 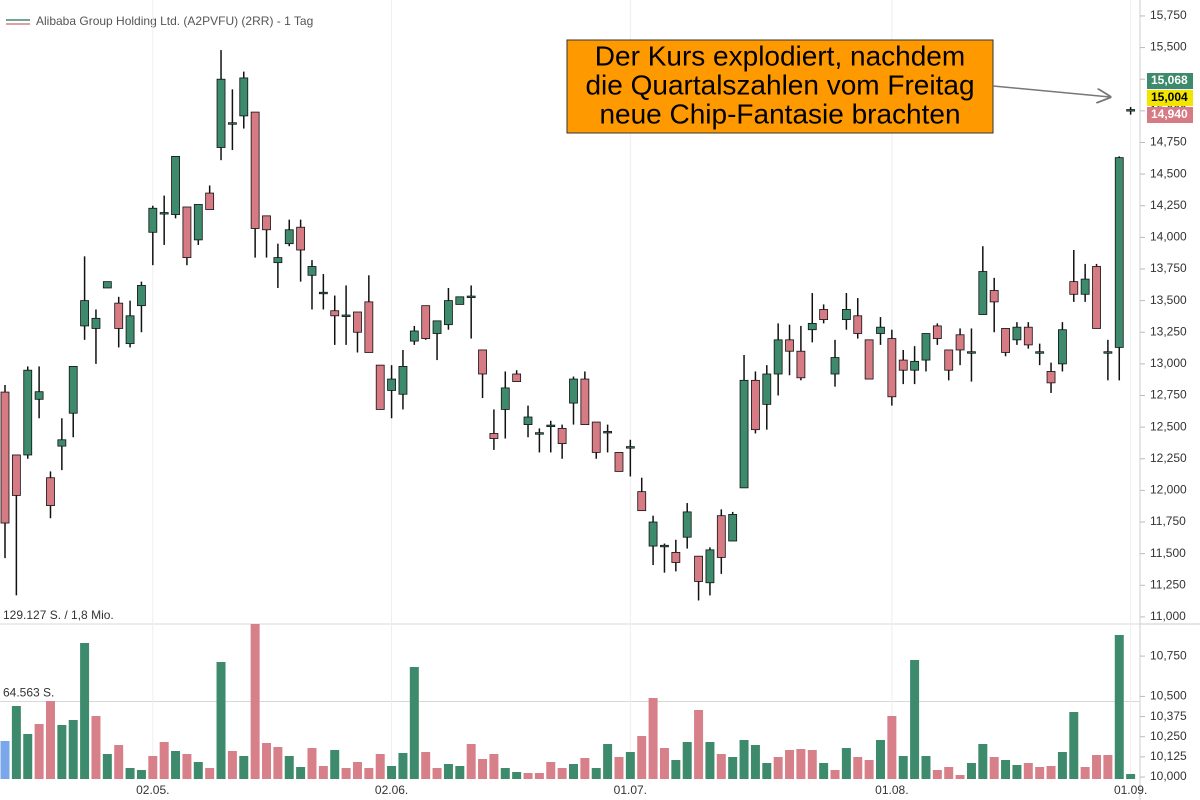 What do you see at coordinates (1168, 458) in the screenshot?
I see `y-tick-label: 12,250` at bounding box center [1168, 458].